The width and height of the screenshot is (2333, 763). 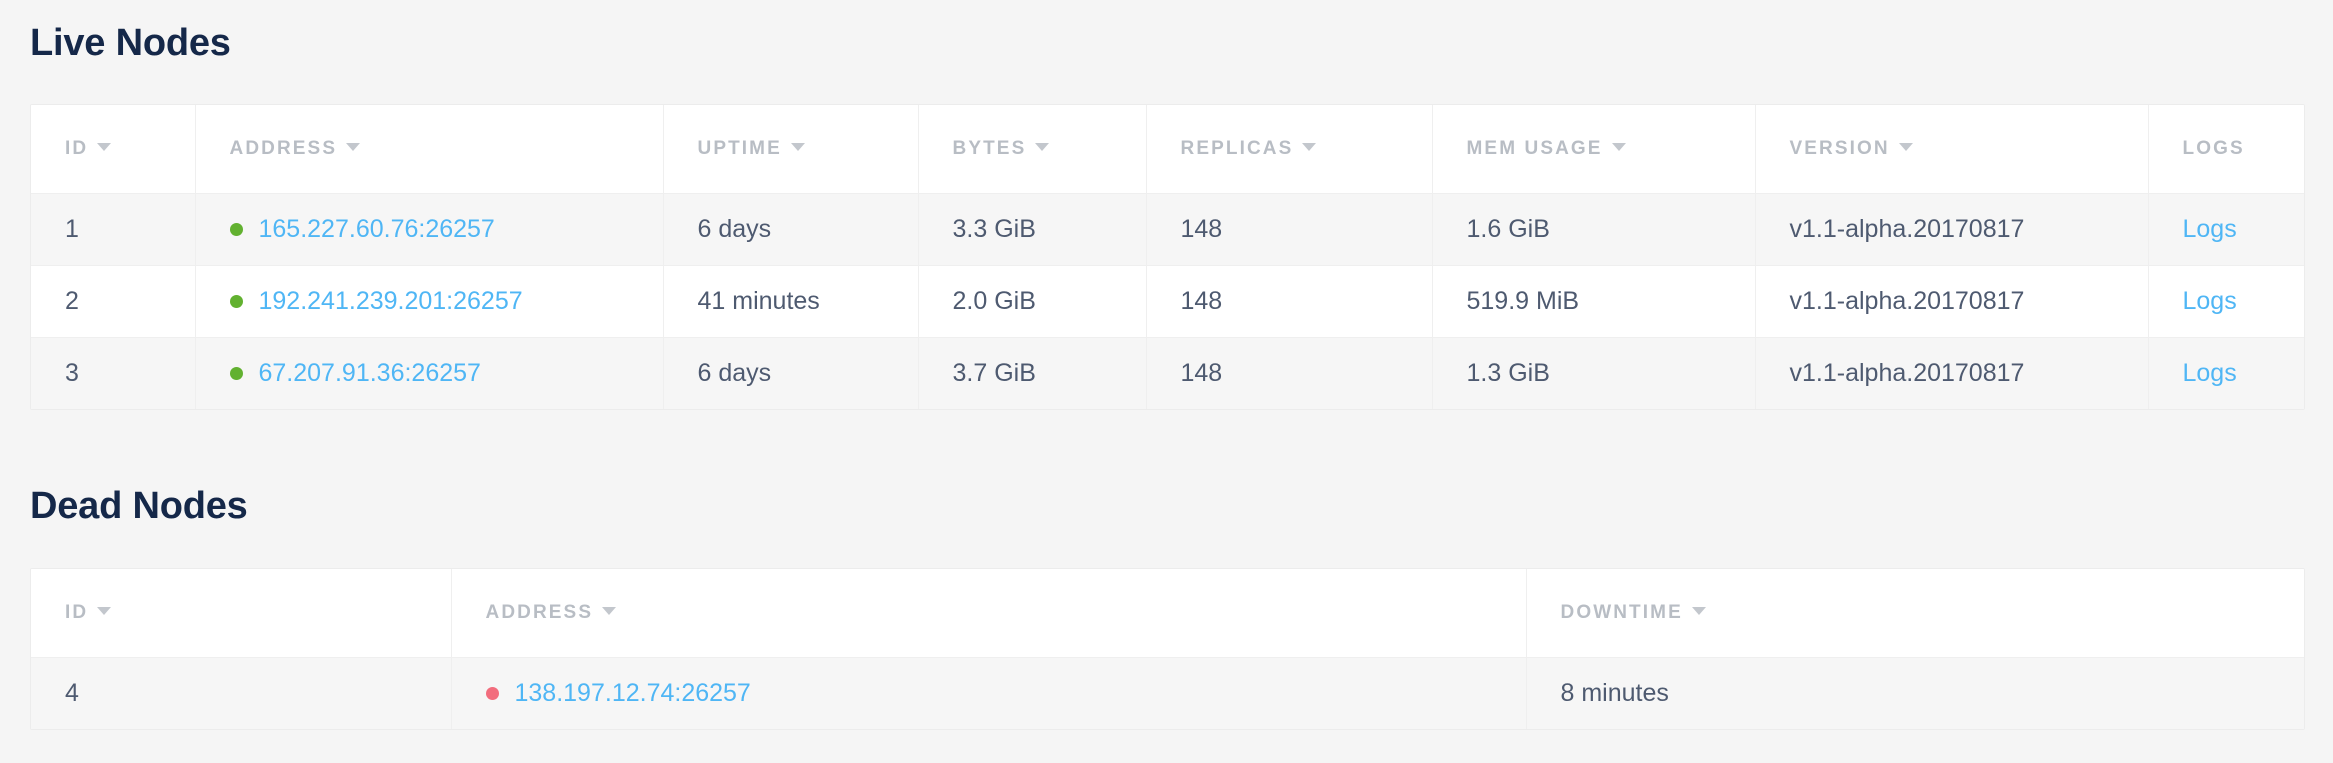 What do you see at coordinates (113, 372) in the screenshot?
I see `cell-node-id: 3` at bounding box center [113, 372].